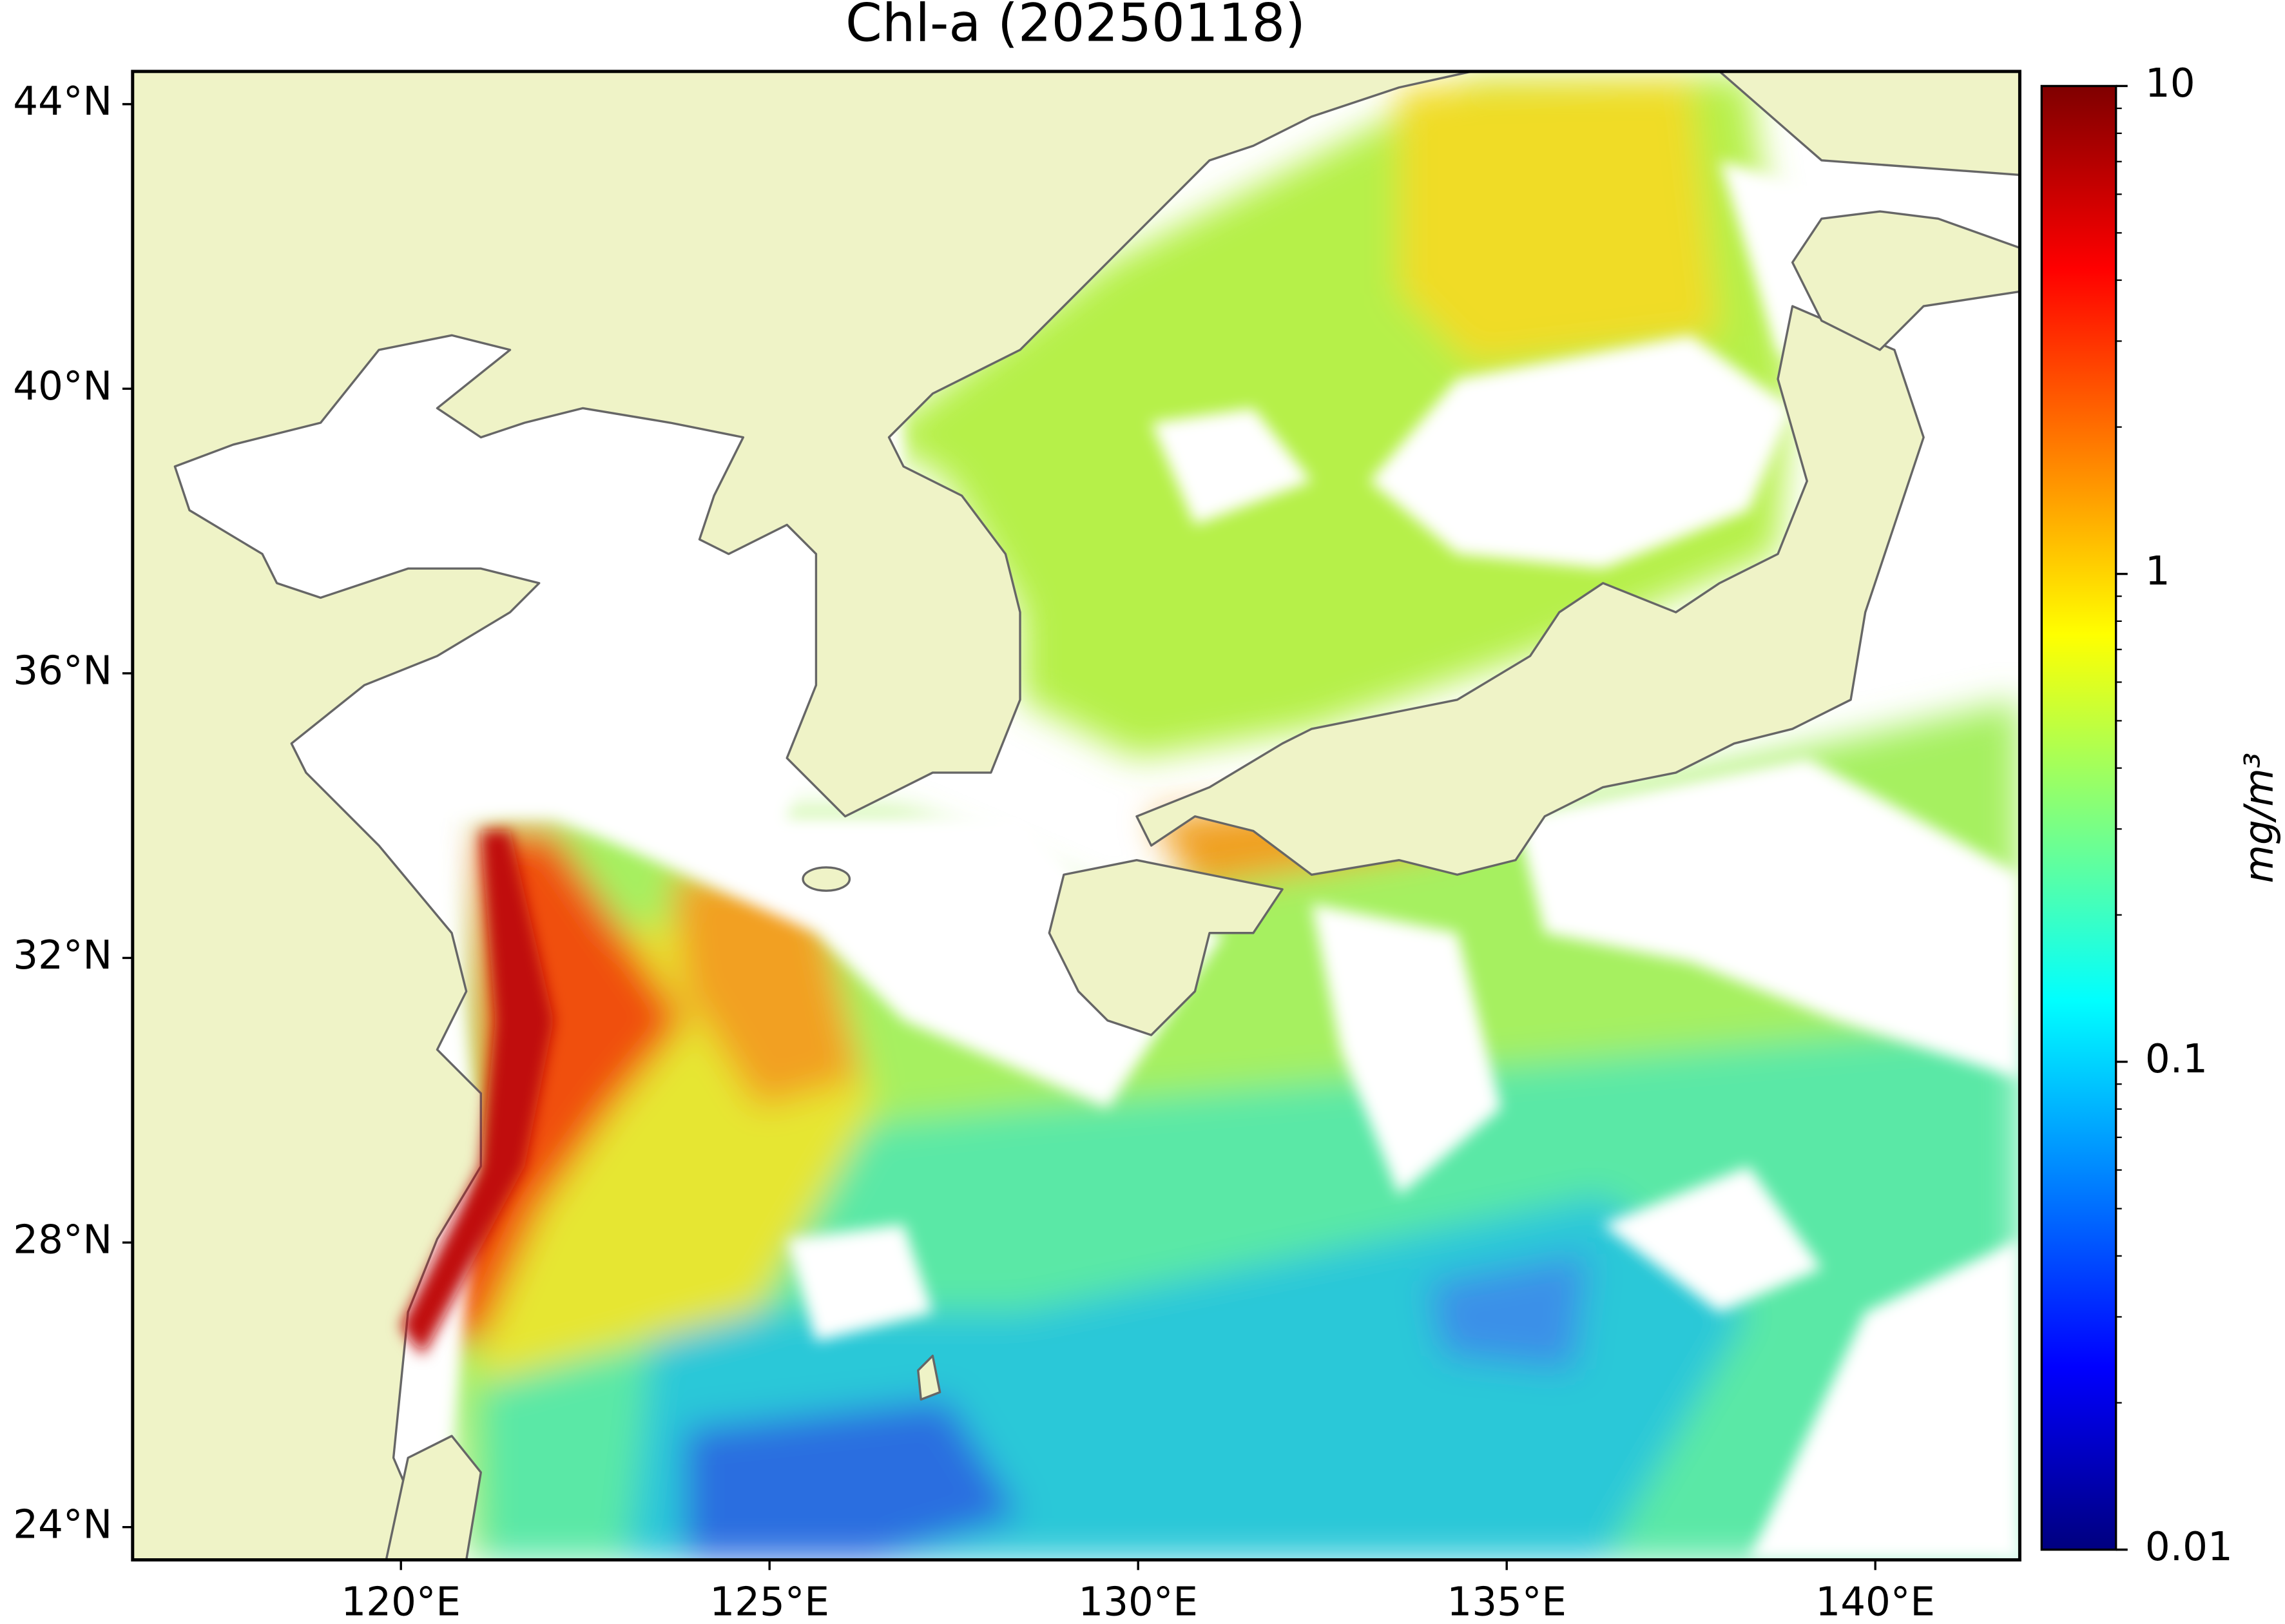 This screenshot has height=1624, width=2285. Describe the element at coordinates (1869, 124) in the screenshot. I see `sakhalin` at that location.